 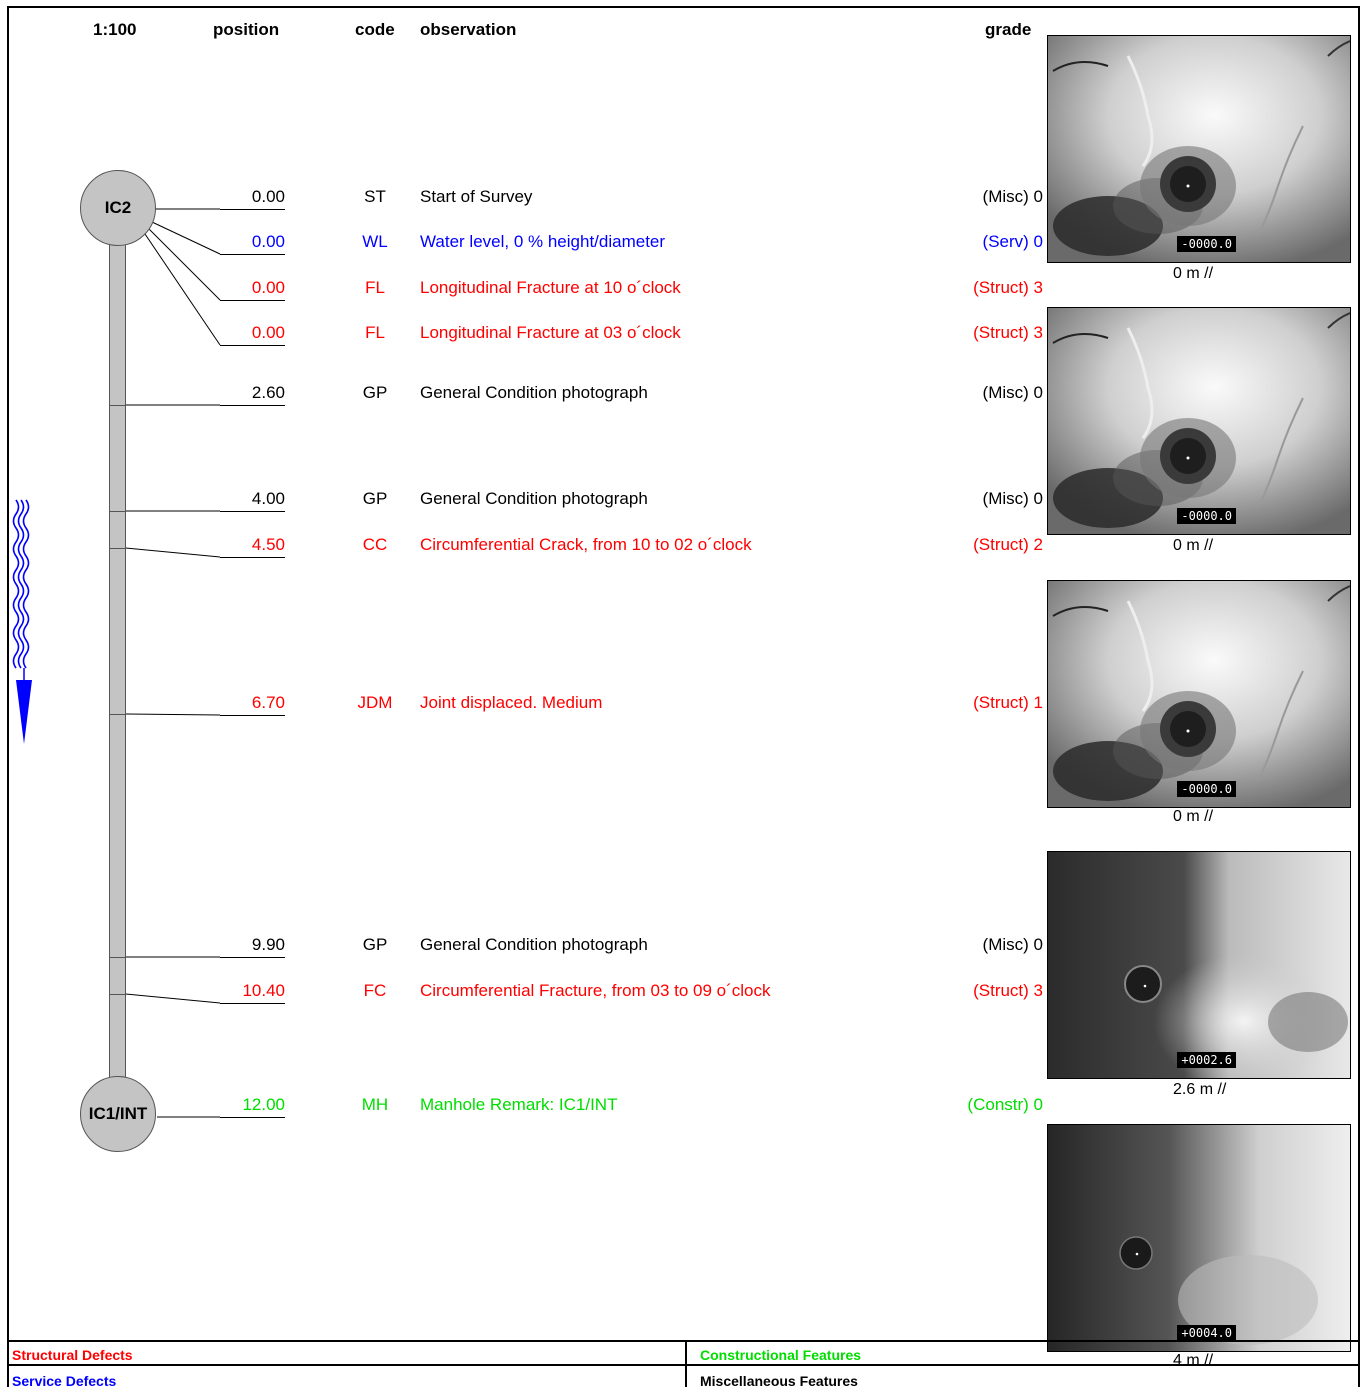 What do you see at coordinates (375, 29) in the screenshot?
I see `code-header: code` at bounding box center [375, 29].